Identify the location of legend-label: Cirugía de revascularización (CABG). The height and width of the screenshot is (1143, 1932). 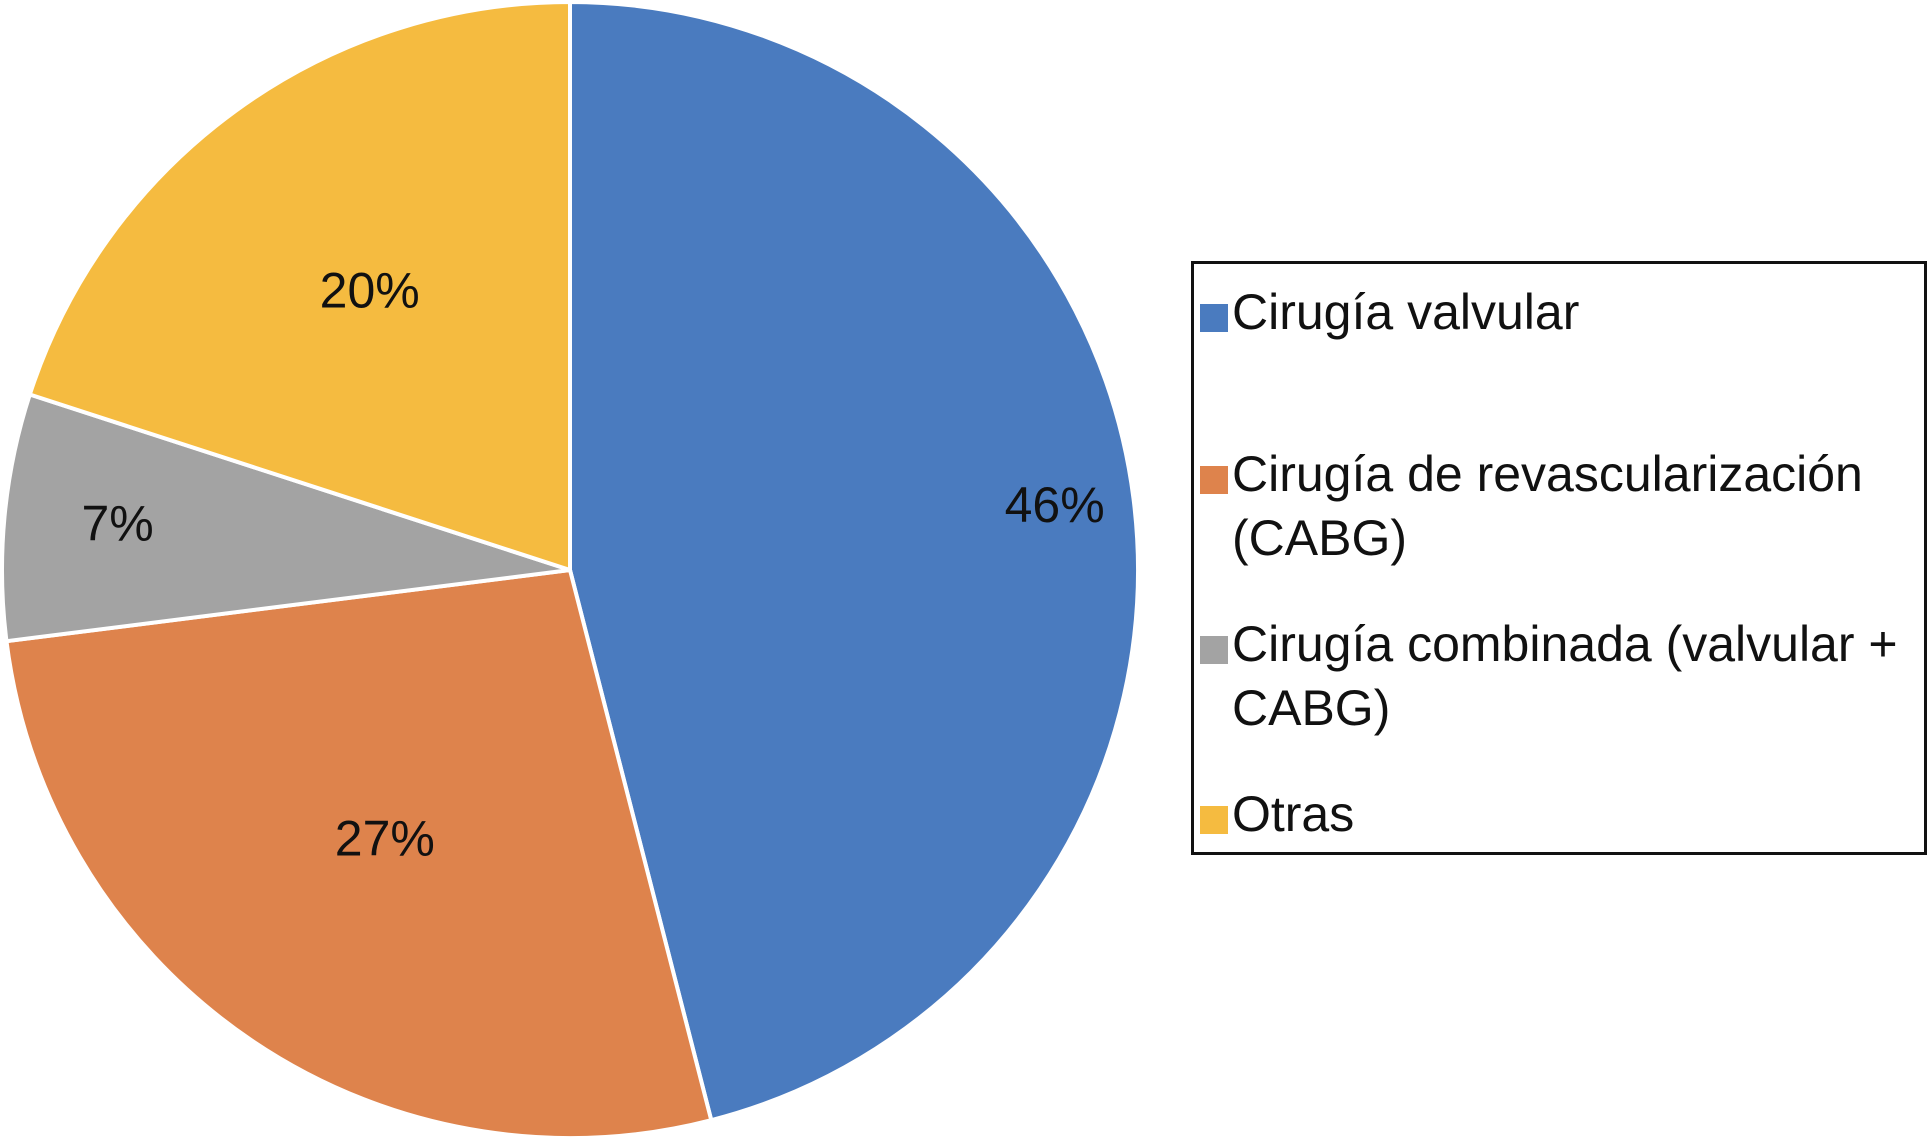
(1547, 506).